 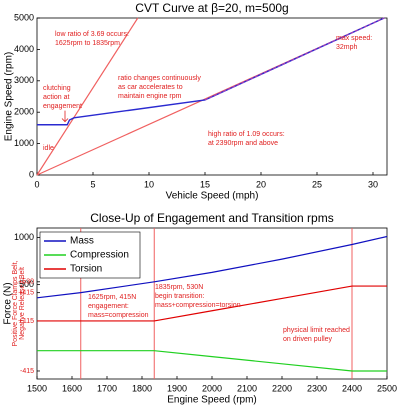 What do you see at coordinates (347, 47) in the screenshot?
I see `annotation: 32mph` at bounding box center [347, 47].